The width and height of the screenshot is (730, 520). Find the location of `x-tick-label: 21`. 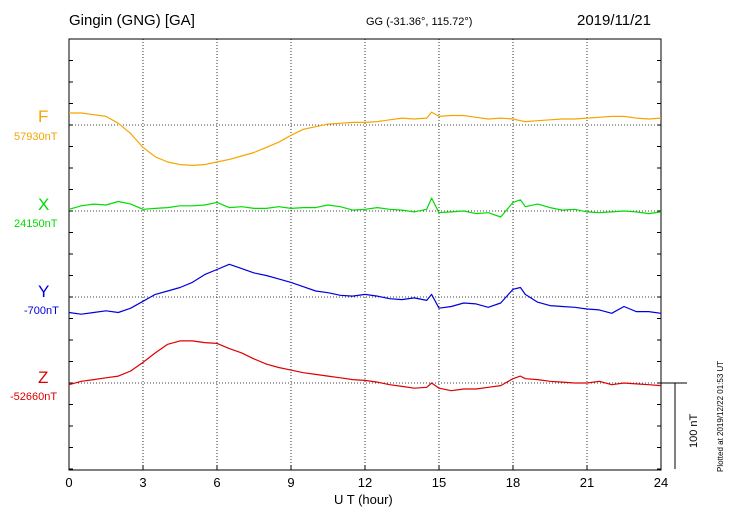

x-tick-label: 21 is located at coordinates (587, 482).